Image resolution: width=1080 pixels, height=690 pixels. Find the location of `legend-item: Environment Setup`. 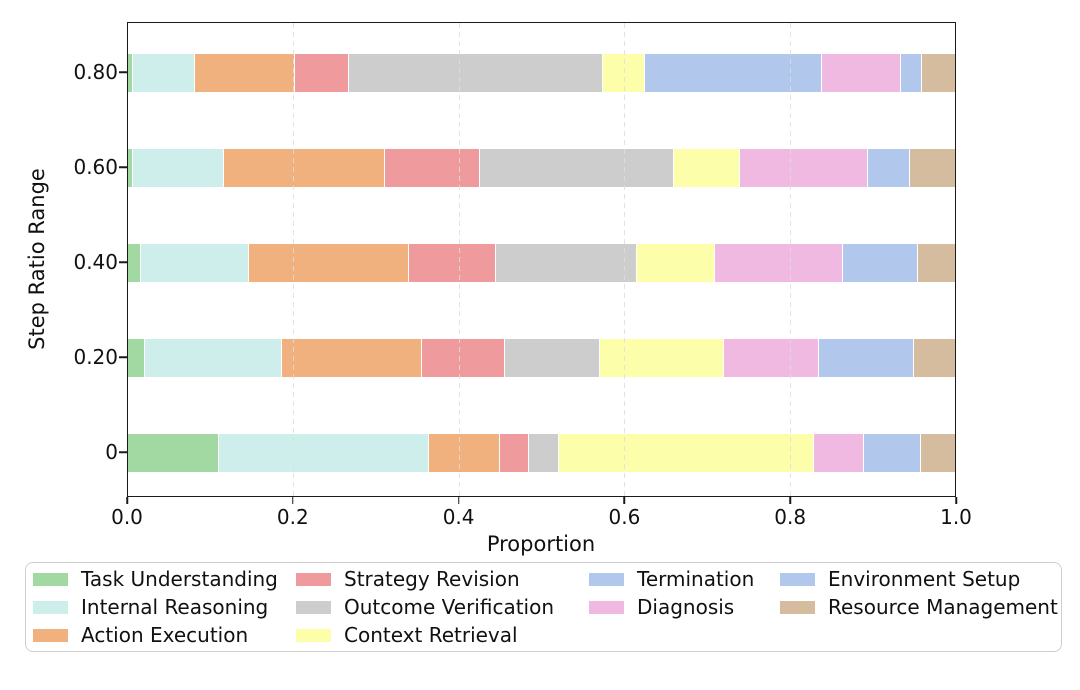

legend-item: Environment Setup is located at coordinates (919, 579).